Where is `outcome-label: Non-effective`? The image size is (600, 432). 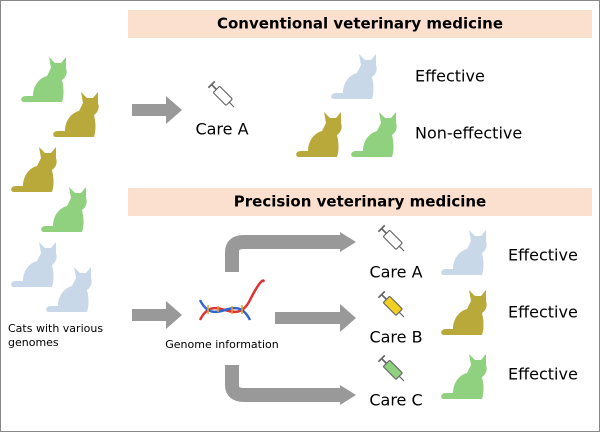
outcome-label: Non-effective is located at coordinates (468, 133).